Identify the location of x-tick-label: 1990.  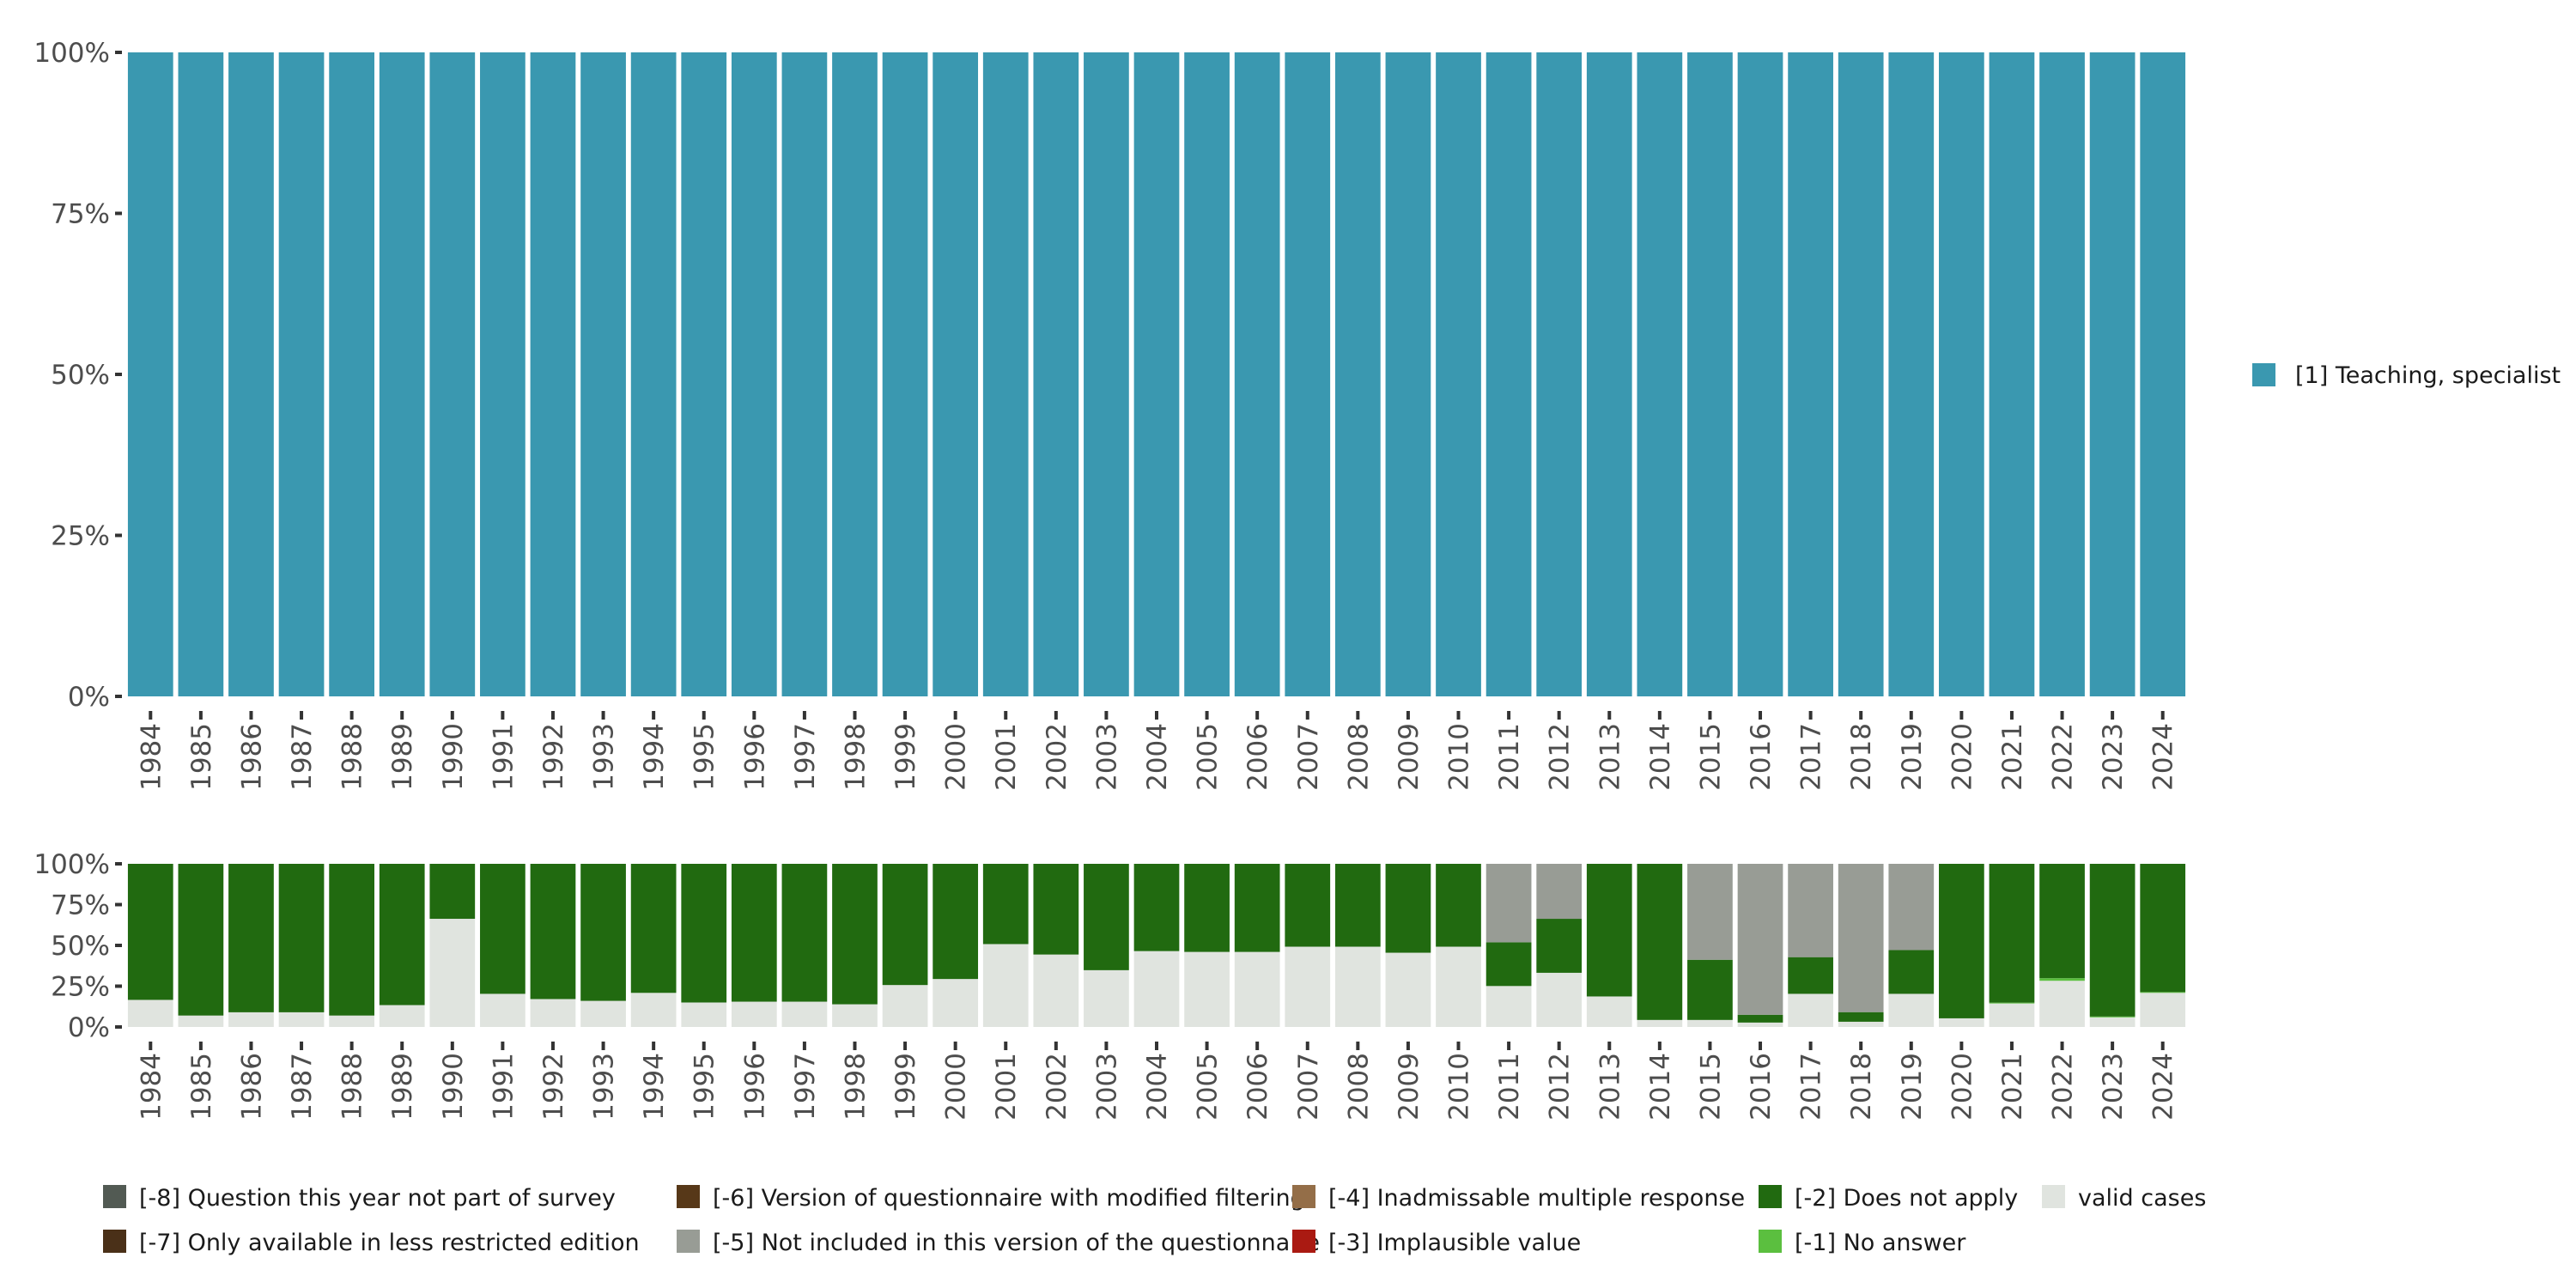
(453, 757).